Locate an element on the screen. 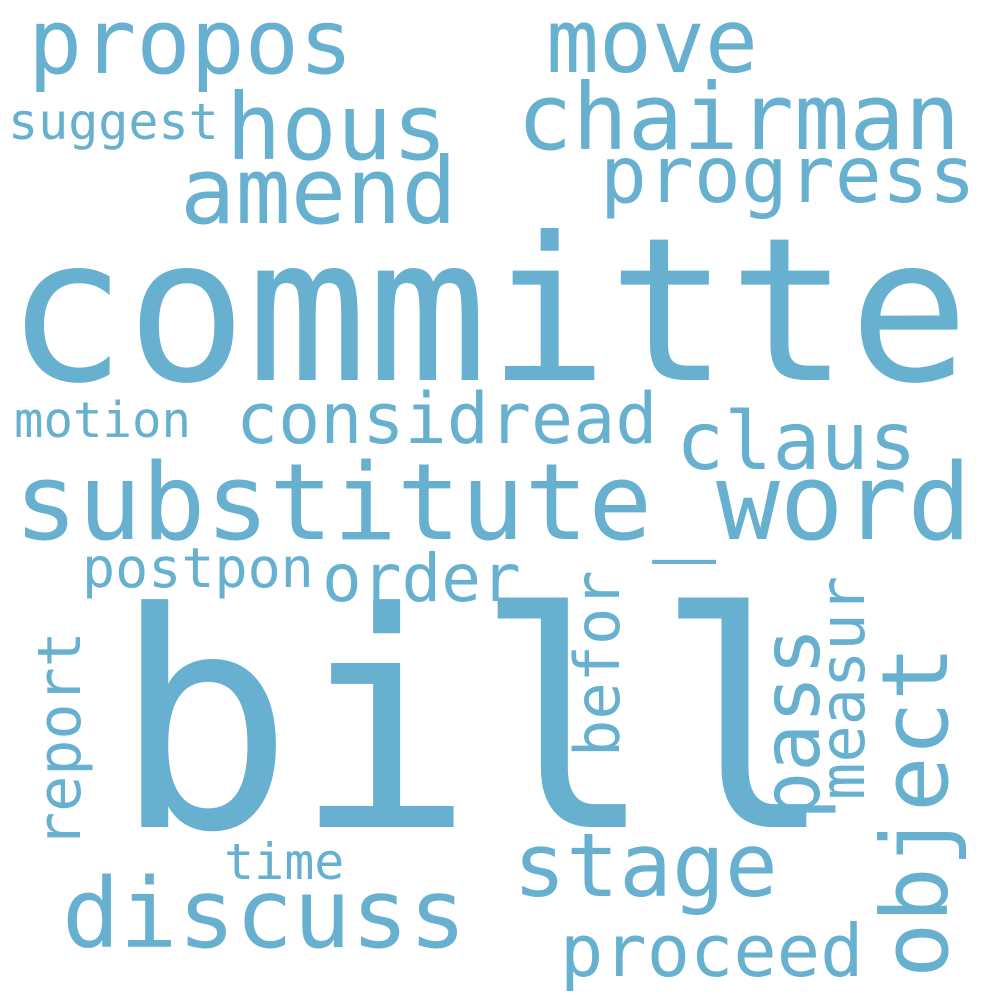 The height and width of the screenshot is (1000, 1000). word-substitute-word: substitute_word is located at coordinates (493, 502).